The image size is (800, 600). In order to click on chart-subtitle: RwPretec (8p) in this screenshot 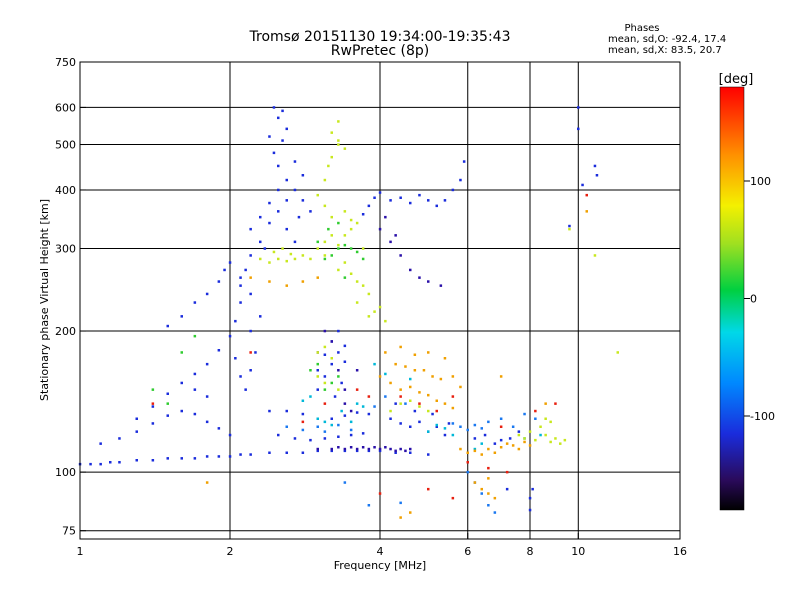, I will do `click(380, 51)`.